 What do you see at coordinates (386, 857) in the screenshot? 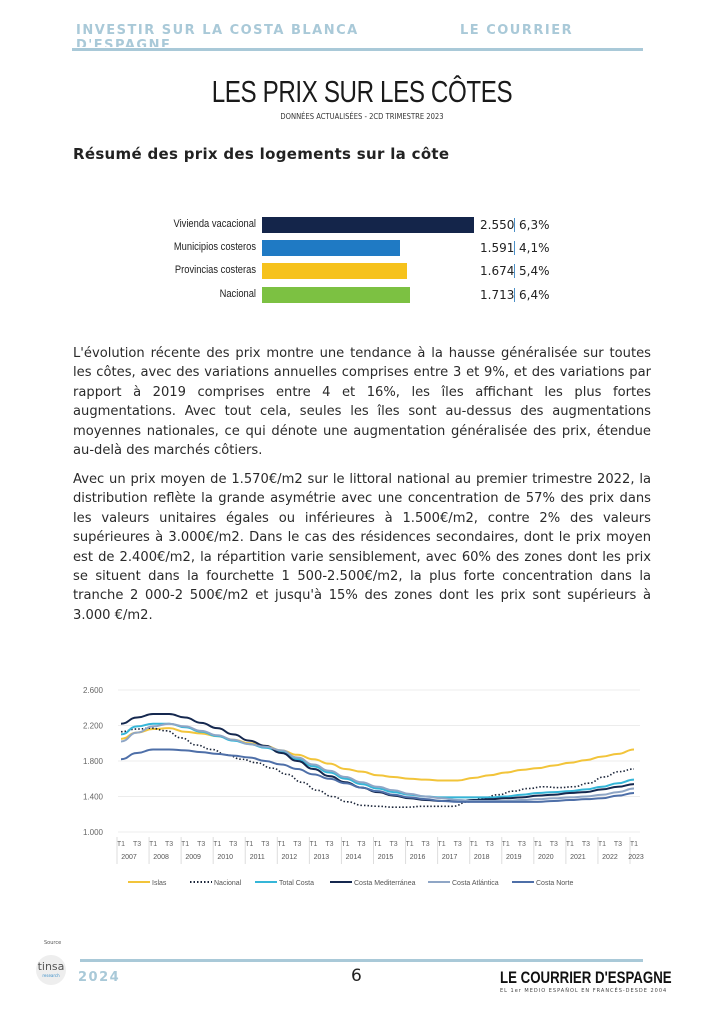
I see `x-year-label: 2015` at bounding box center [386, 857].